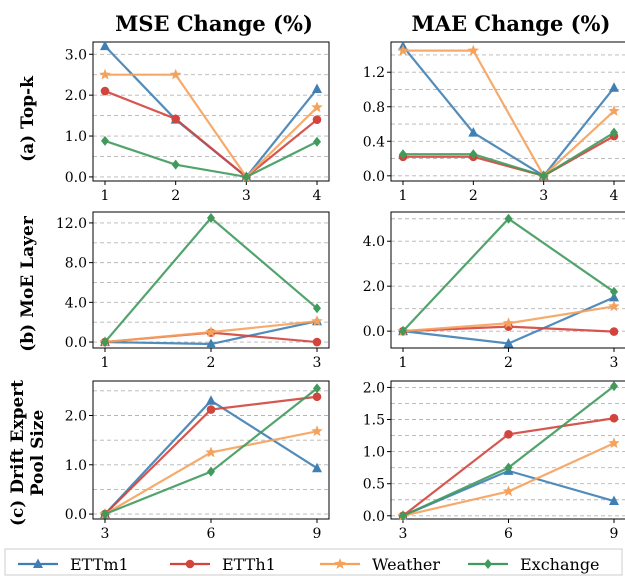 Image resolution: width=625 pixels, height=576 pixels. Describe the element at coordinates (374, 73) in the screenshot. I see `y-tick-label: 1.2` at that location.